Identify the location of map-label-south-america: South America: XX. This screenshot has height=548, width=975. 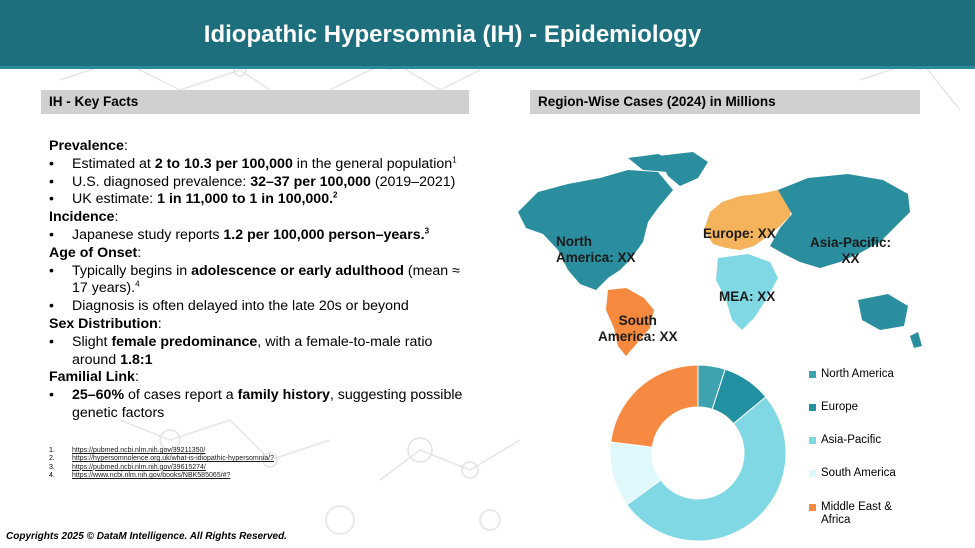
(638, 328).